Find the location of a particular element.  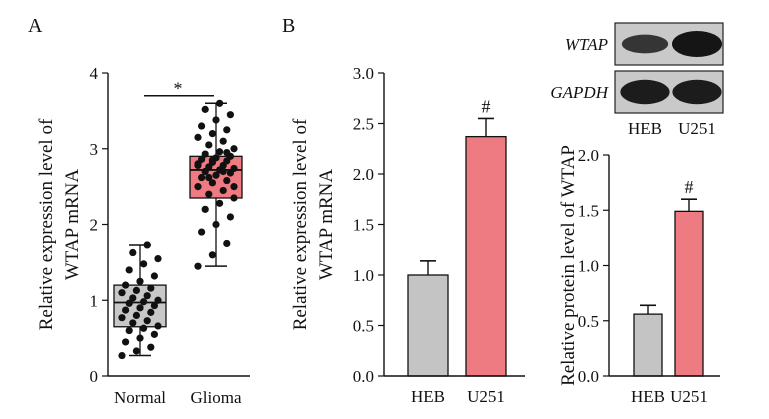

category-label: Glioma is located at coordinates (216, 397).